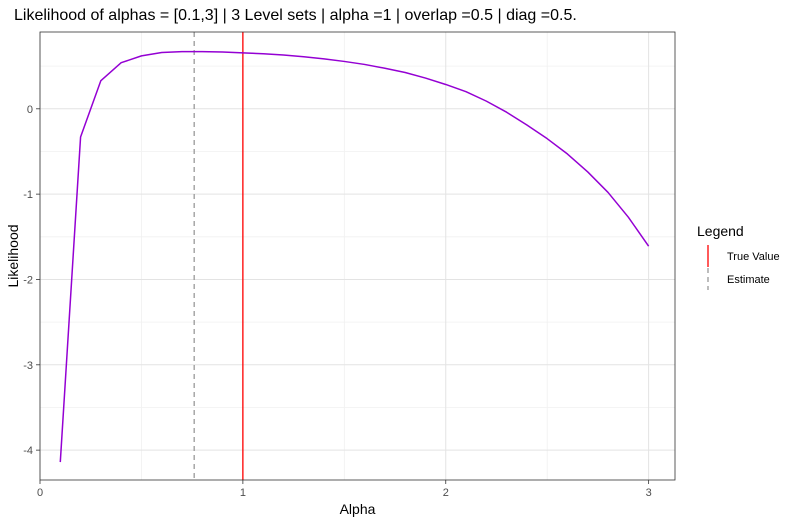 The image size is (800, 524). I want to click on x-tick-label: 3, so click(649, 493).